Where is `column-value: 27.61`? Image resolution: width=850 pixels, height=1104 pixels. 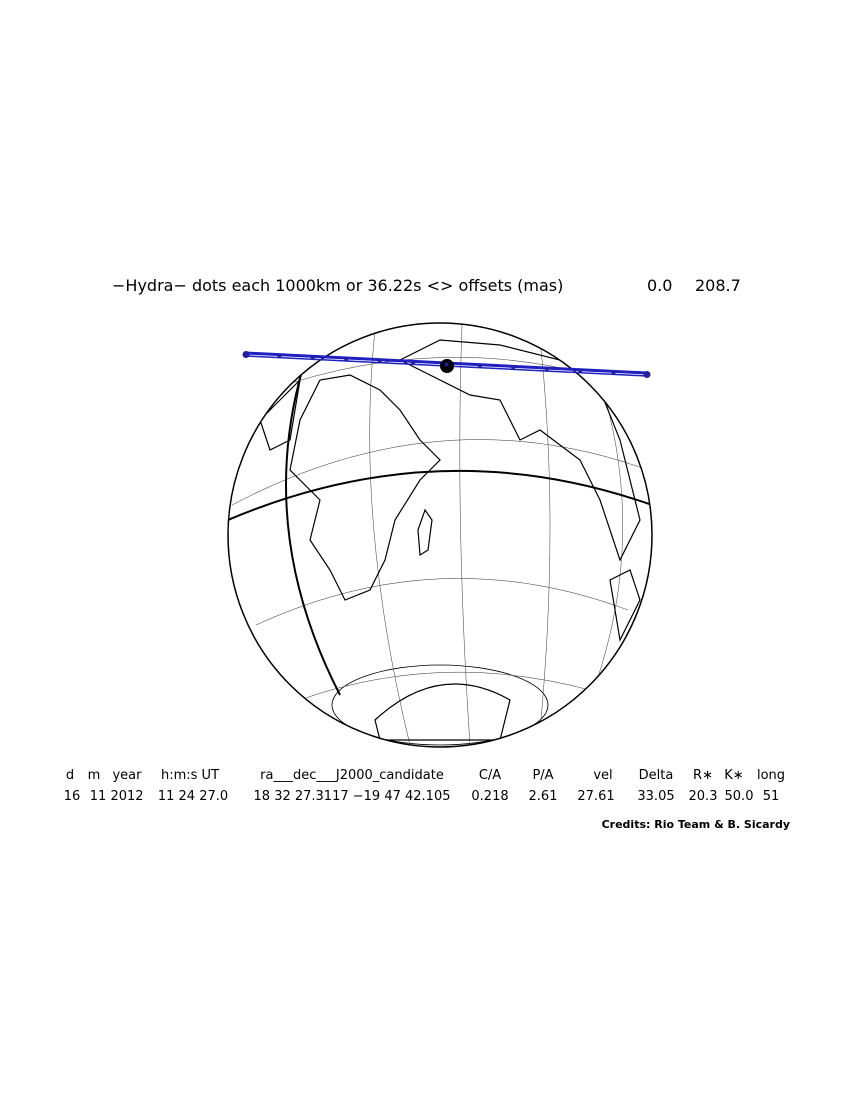 column-value: 27.61 is located at coordinates (595, 796).